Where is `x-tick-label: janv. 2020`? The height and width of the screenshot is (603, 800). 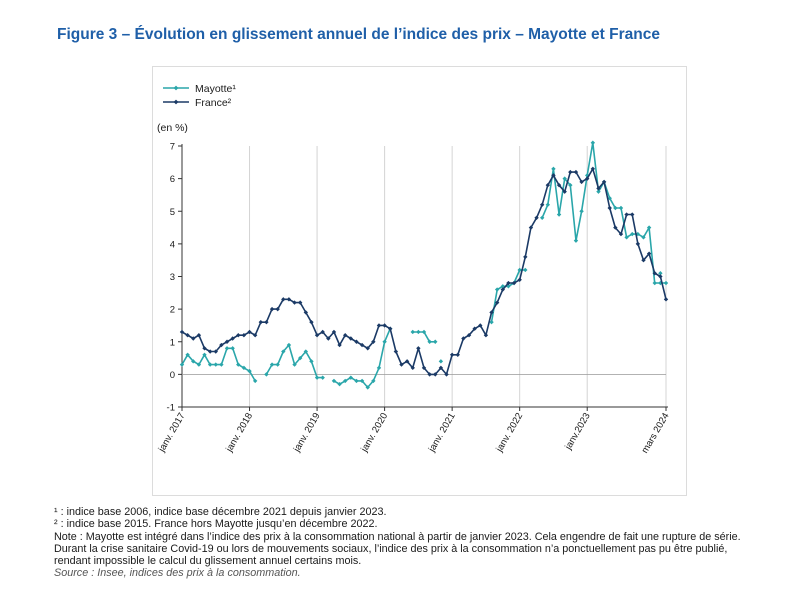
x-tick-label: janv. 2020 is located at coordinates (375, 433).